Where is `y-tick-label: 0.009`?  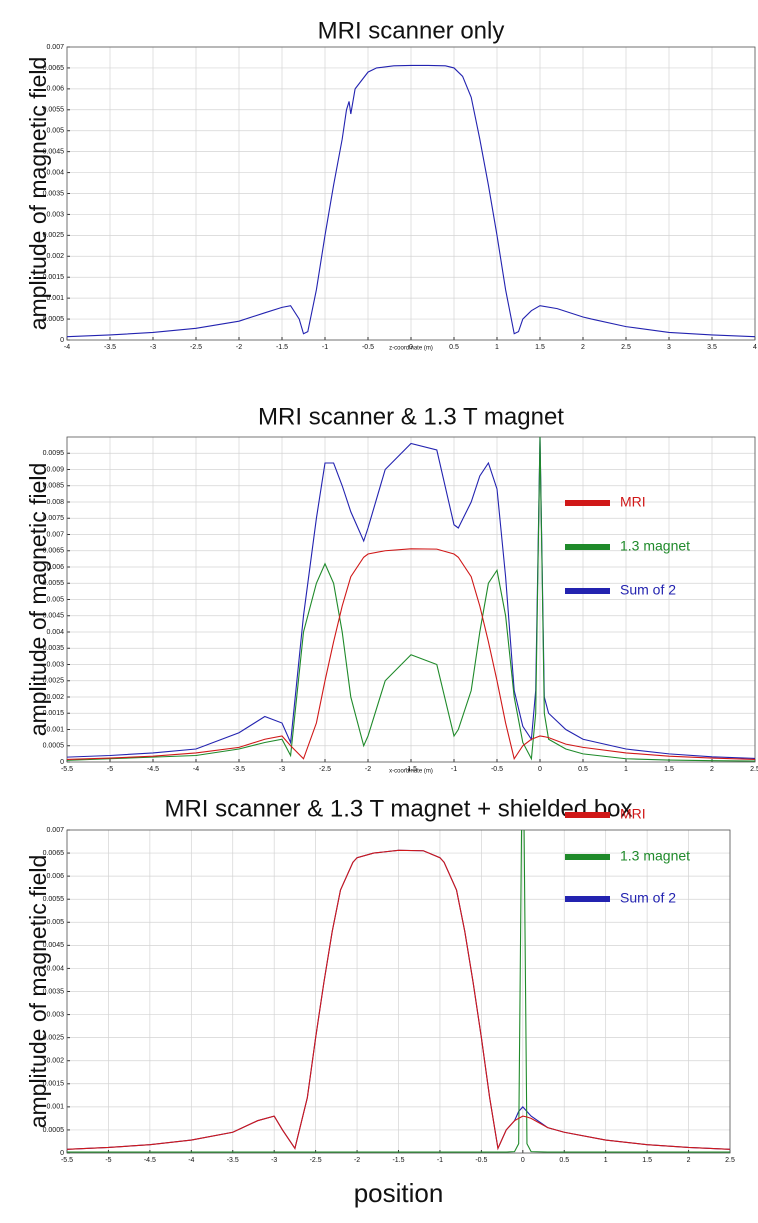
y-tick-label: 0.009 is located at coordinates (55, 469).